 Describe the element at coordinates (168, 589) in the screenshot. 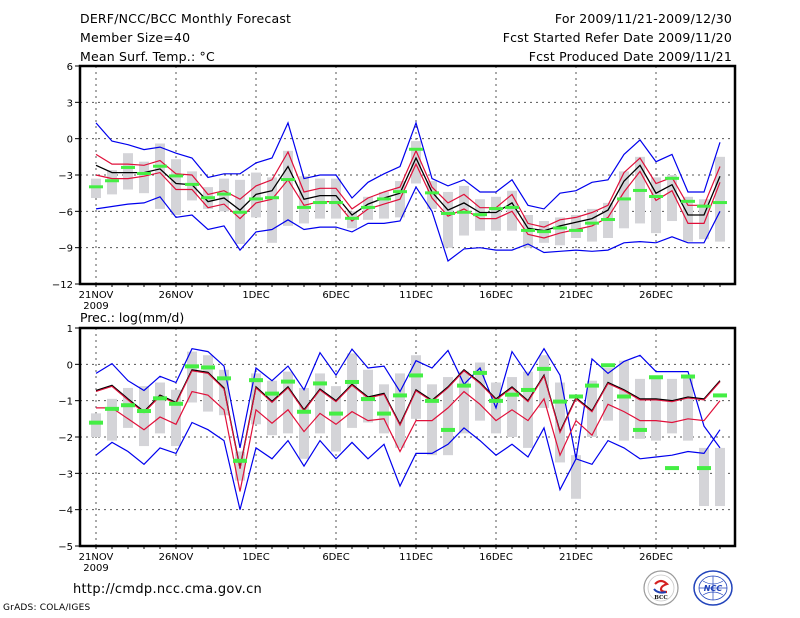

I see `source-url: http://cmdp.ncc.cma.gov.cn` at that location.